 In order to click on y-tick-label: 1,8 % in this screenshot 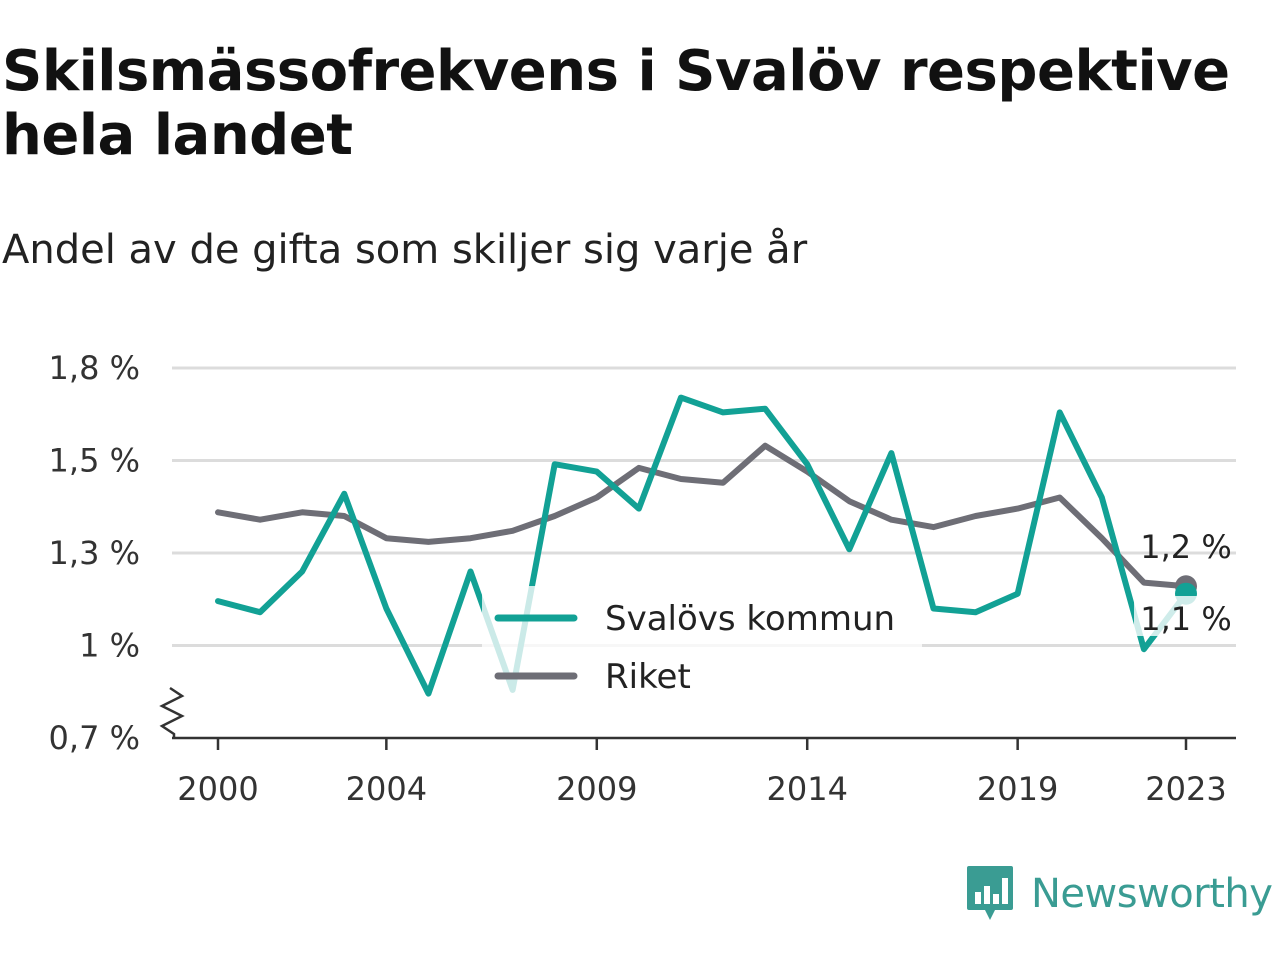, I will do `click(94, 368)`.